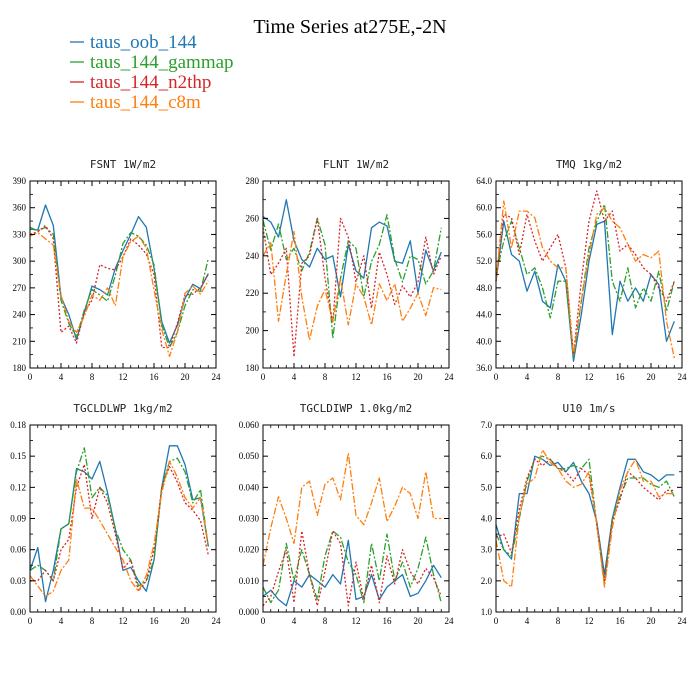 The image size is (700, 700). Describe the element at coordinates (253, 331) in the screenshot. I see `y-tick-label: 200` at that location.